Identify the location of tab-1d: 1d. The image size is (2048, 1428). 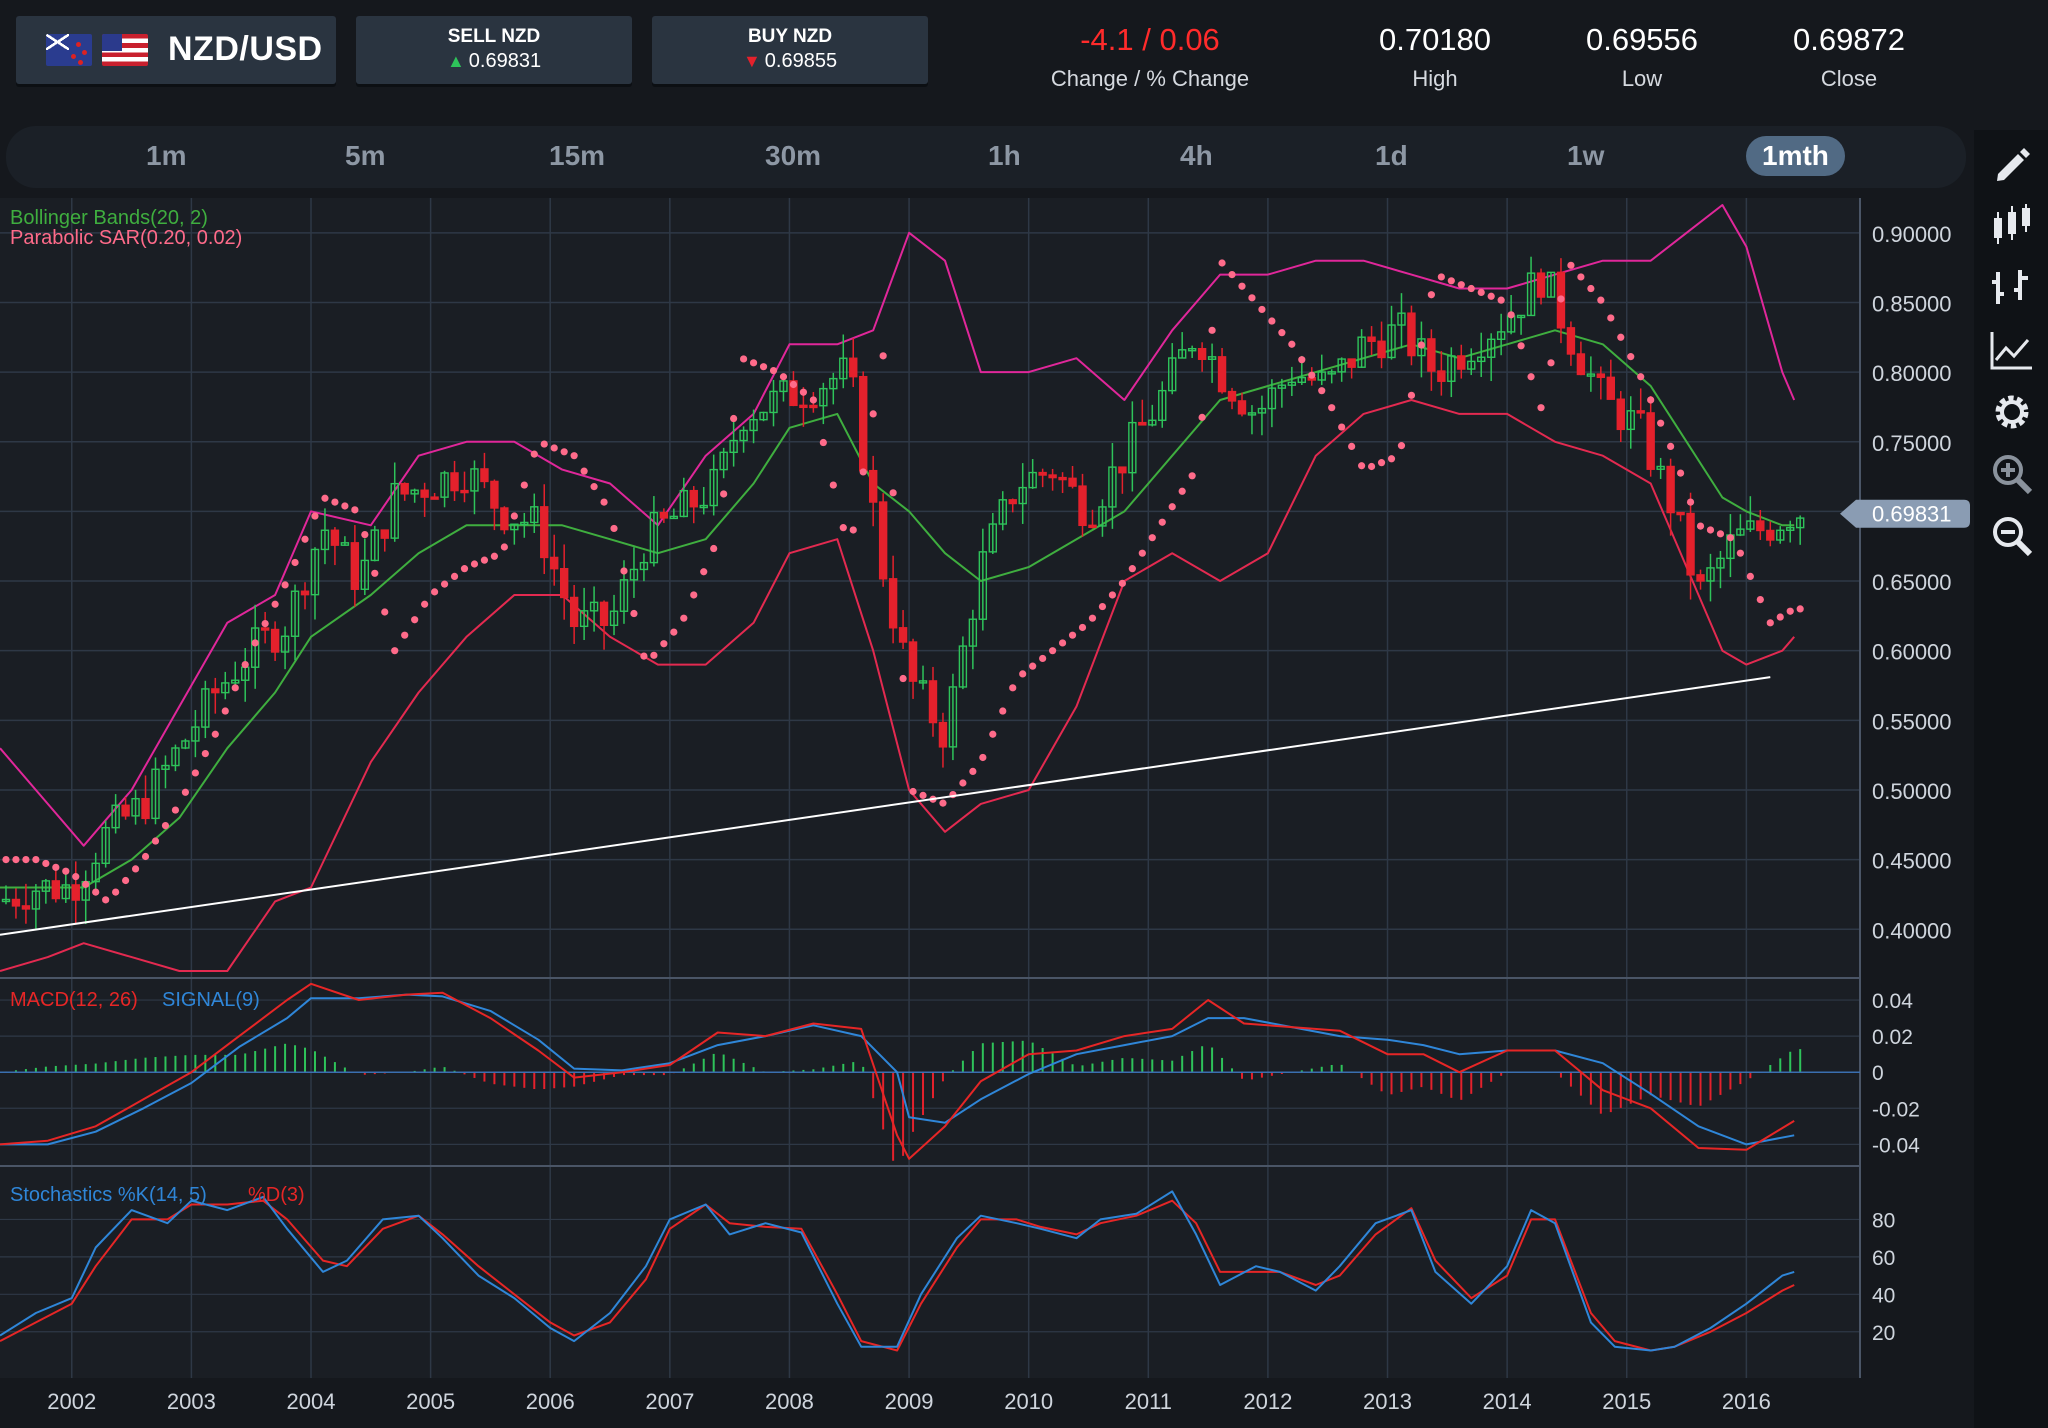
(1391, 155).